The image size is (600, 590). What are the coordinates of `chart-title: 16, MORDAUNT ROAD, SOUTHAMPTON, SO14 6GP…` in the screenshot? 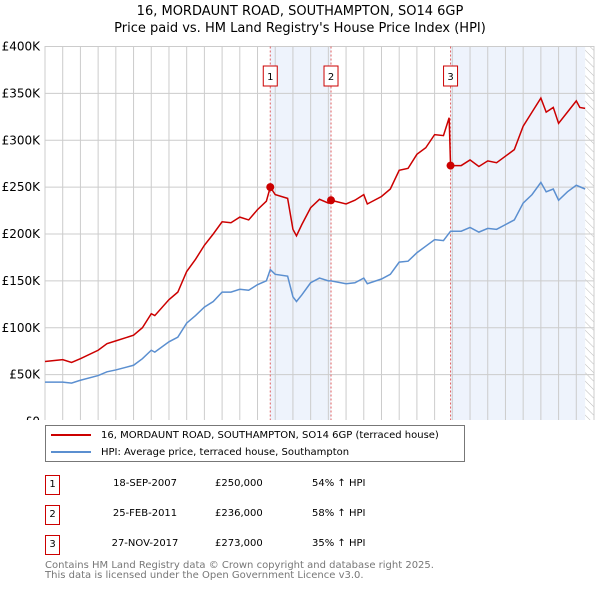 It's located at (300, 20).